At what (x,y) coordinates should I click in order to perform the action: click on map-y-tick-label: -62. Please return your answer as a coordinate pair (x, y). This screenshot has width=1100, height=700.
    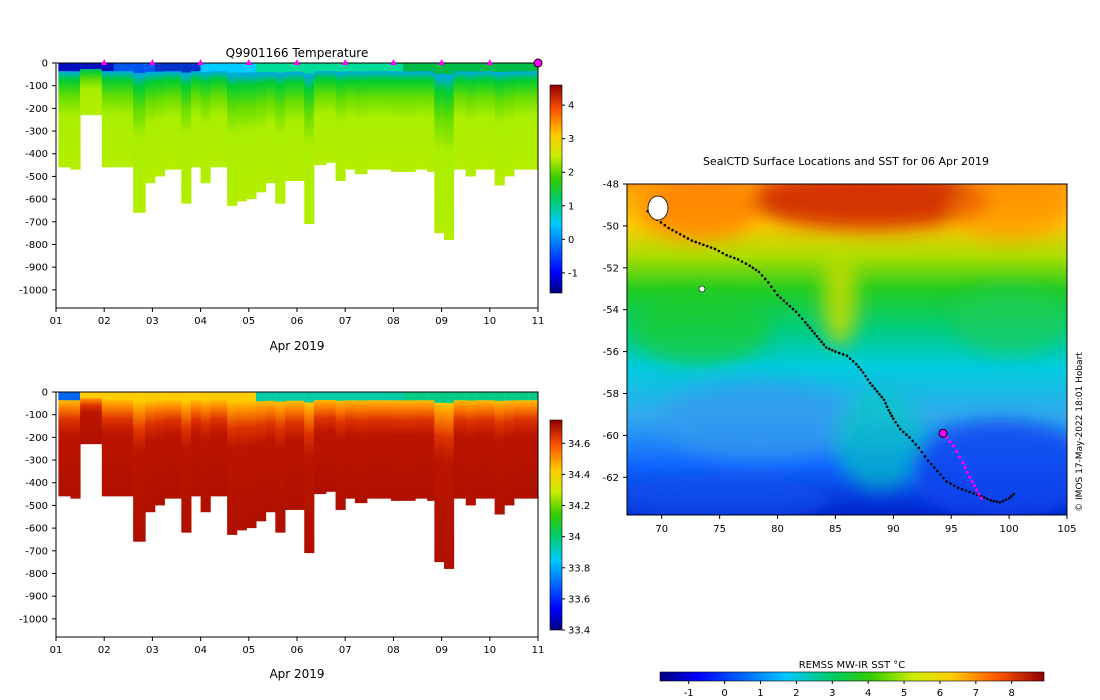
    Looking at the image, I should click on (611, 478).